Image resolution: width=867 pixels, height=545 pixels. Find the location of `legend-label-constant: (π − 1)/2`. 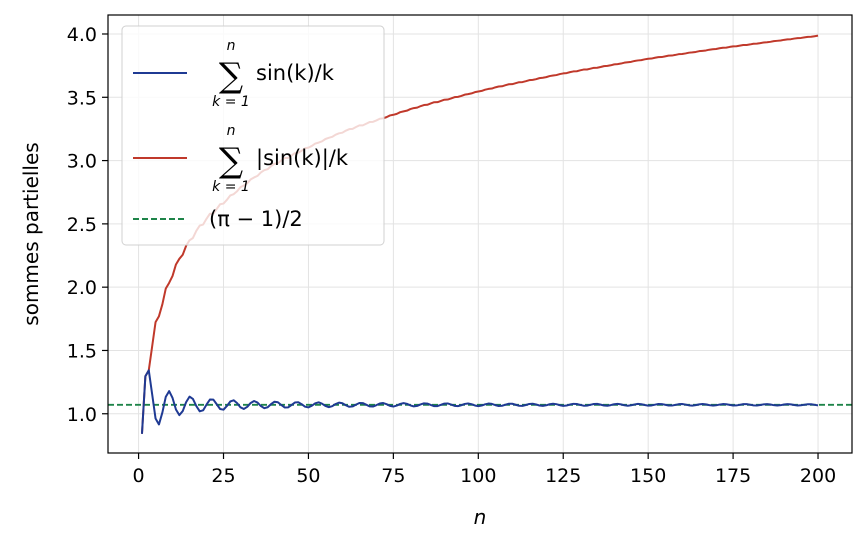

legend-label-constant: (π − 1)/2 is located at coordinates (256, 219).